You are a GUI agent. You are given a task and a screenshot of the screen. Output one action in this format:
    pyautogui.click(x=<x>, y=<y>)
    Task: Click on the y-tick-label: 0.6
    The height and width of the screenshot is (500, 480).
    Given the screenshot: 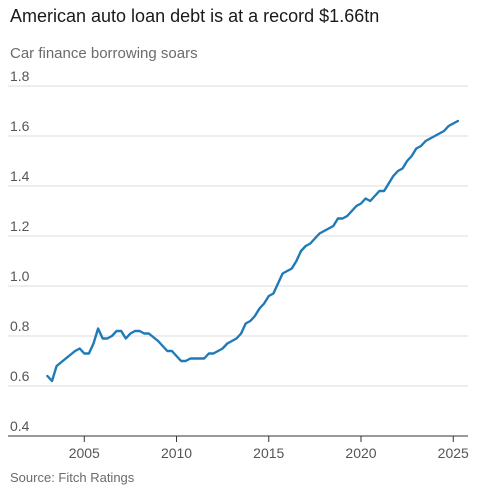 What is the action you would take?
    pyautogui.click(x=20, y=376)
    